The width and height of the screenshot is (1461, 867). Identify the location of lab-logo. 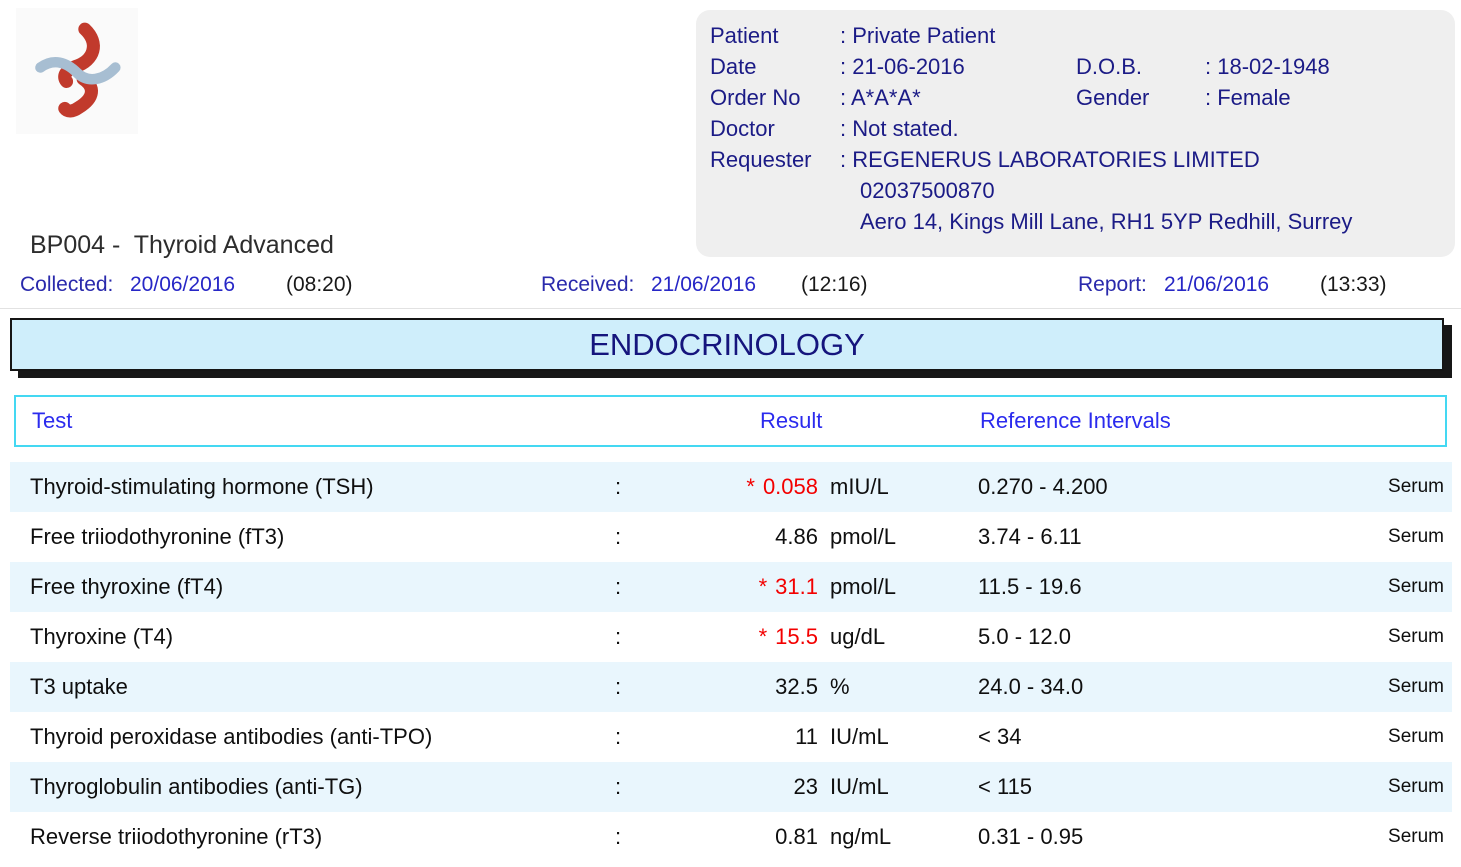
(77, 71).